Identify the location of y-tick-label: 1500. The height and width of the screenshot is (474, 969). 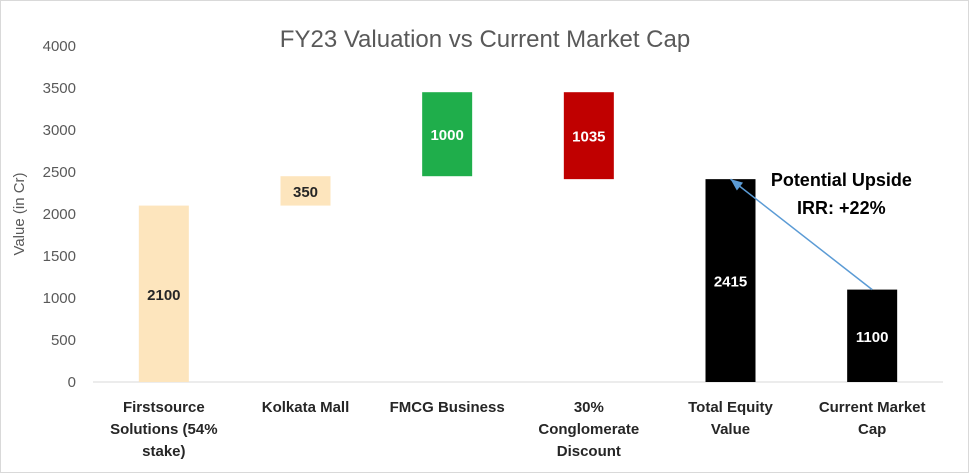
(59, 256).